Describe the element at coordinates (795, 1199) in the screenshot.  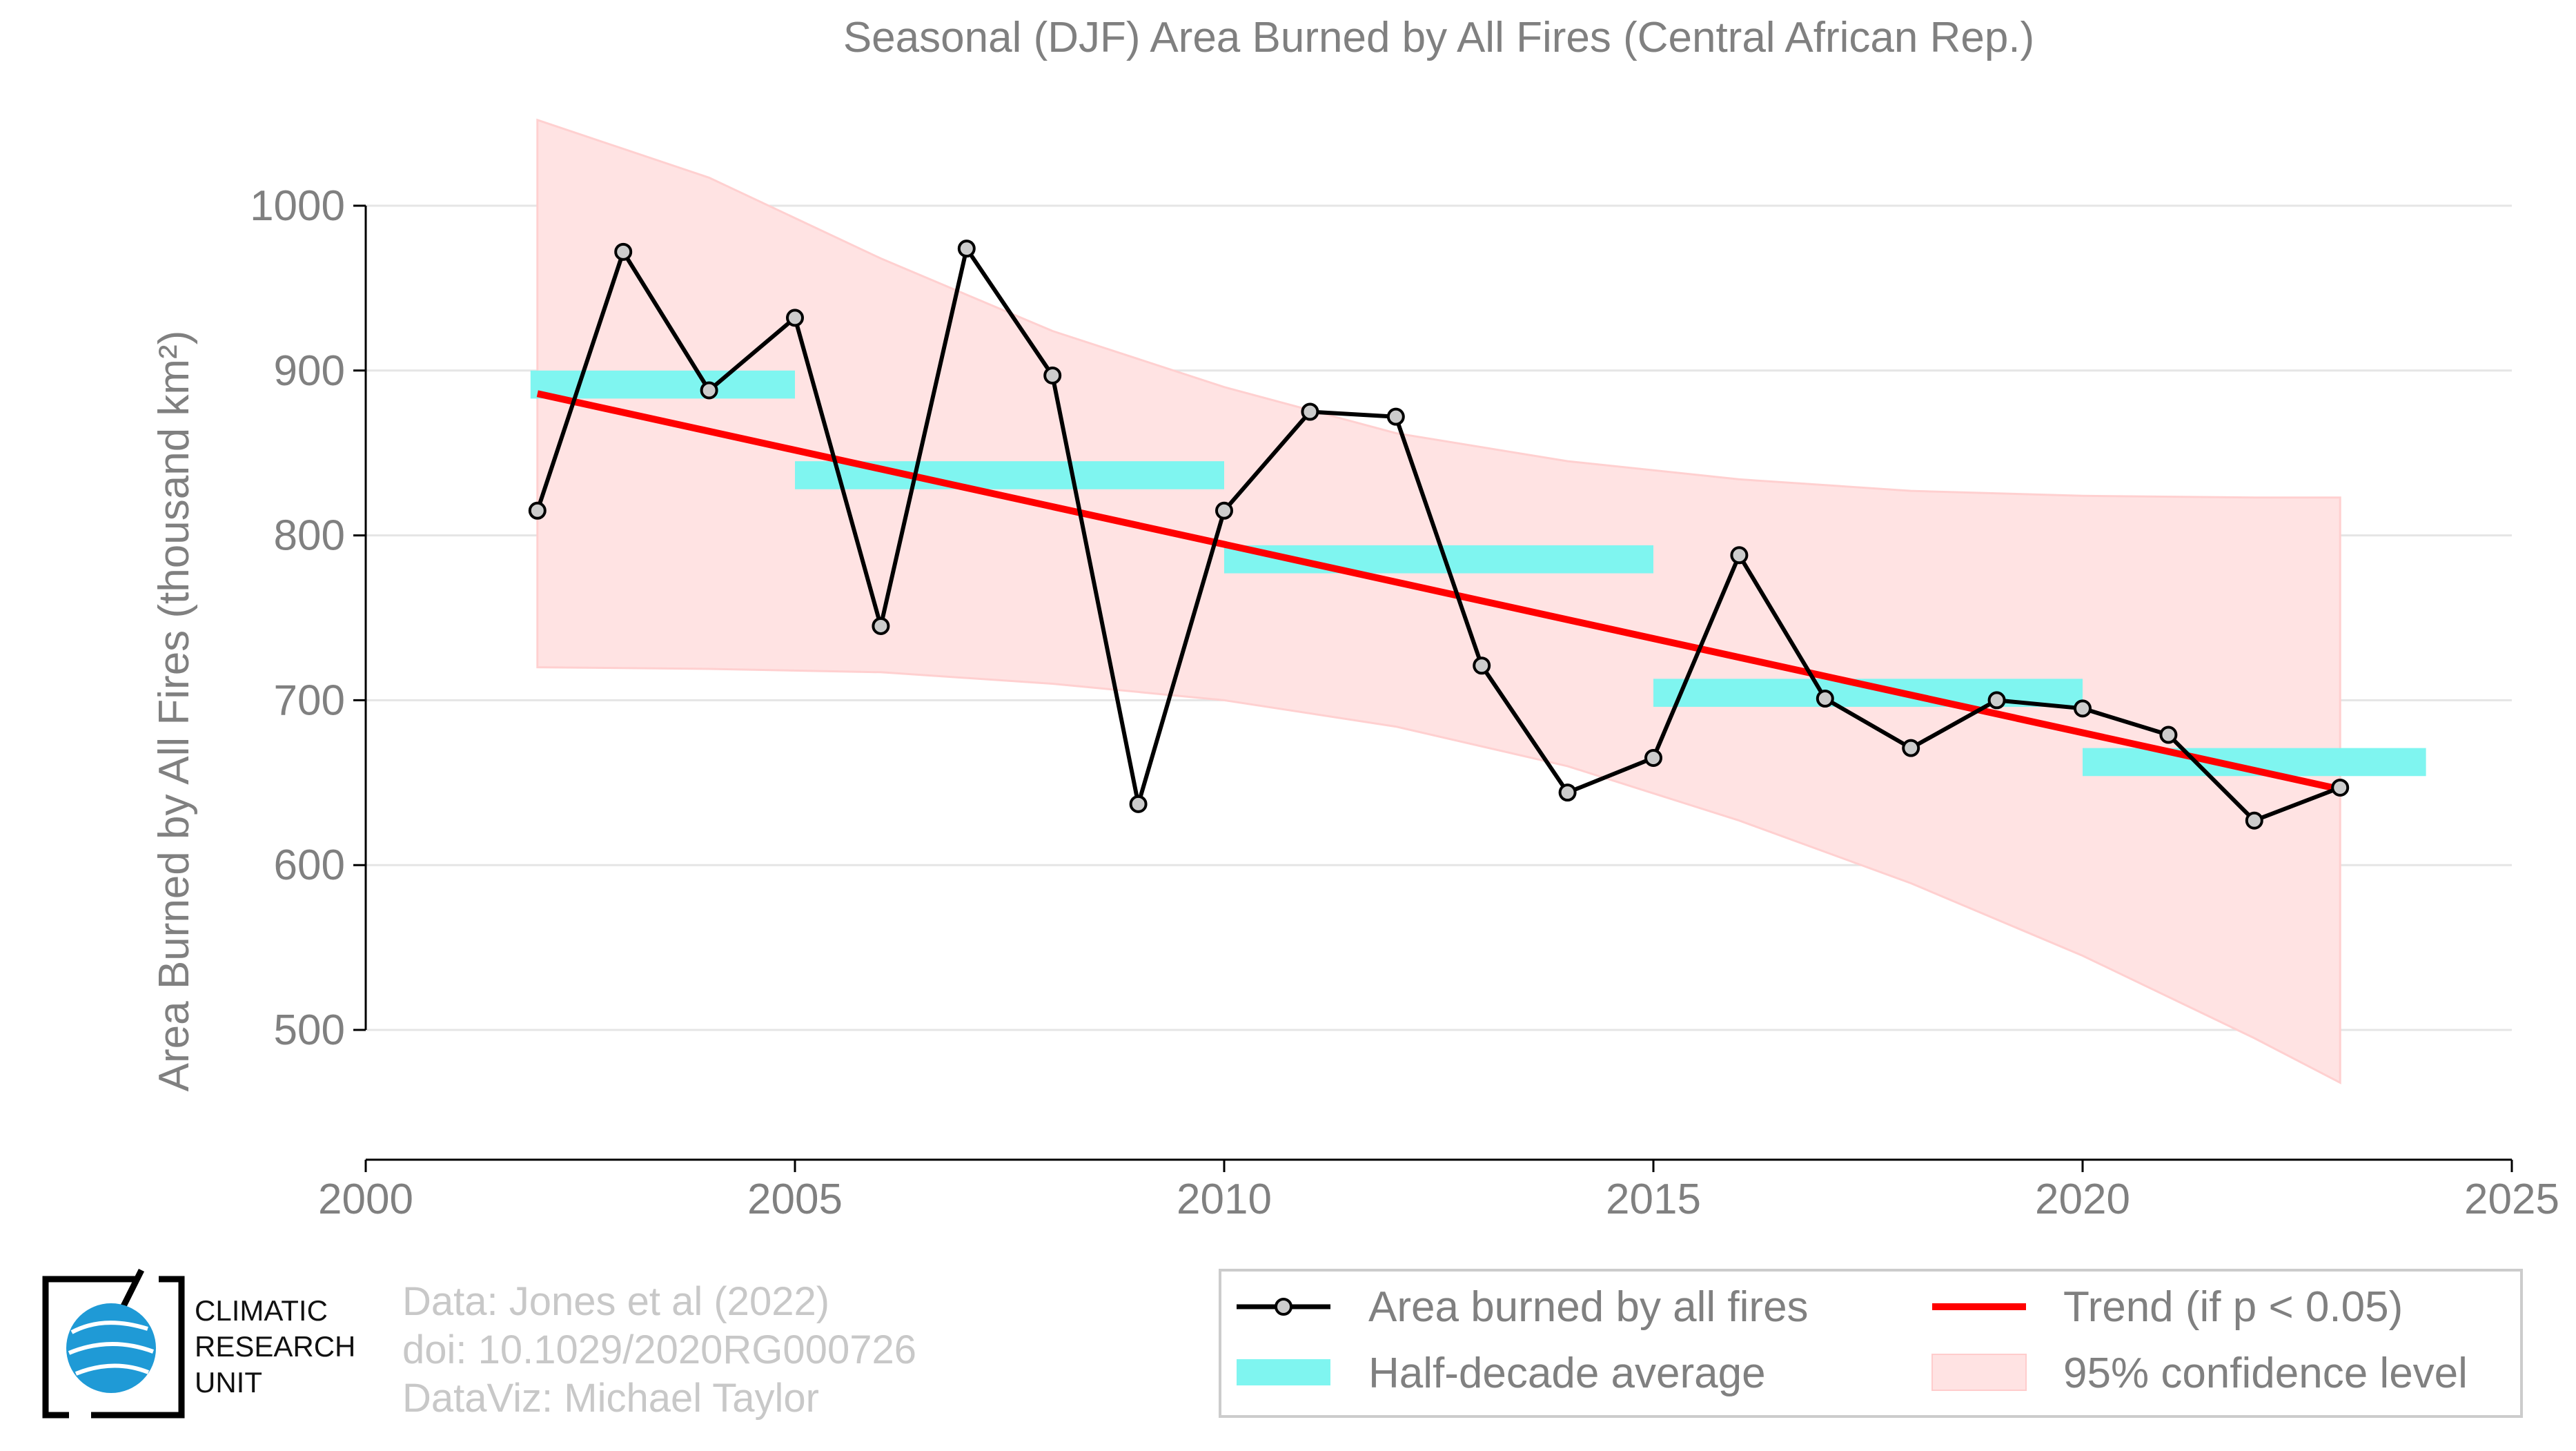
I see `x-tick-label: 2005` at that location.